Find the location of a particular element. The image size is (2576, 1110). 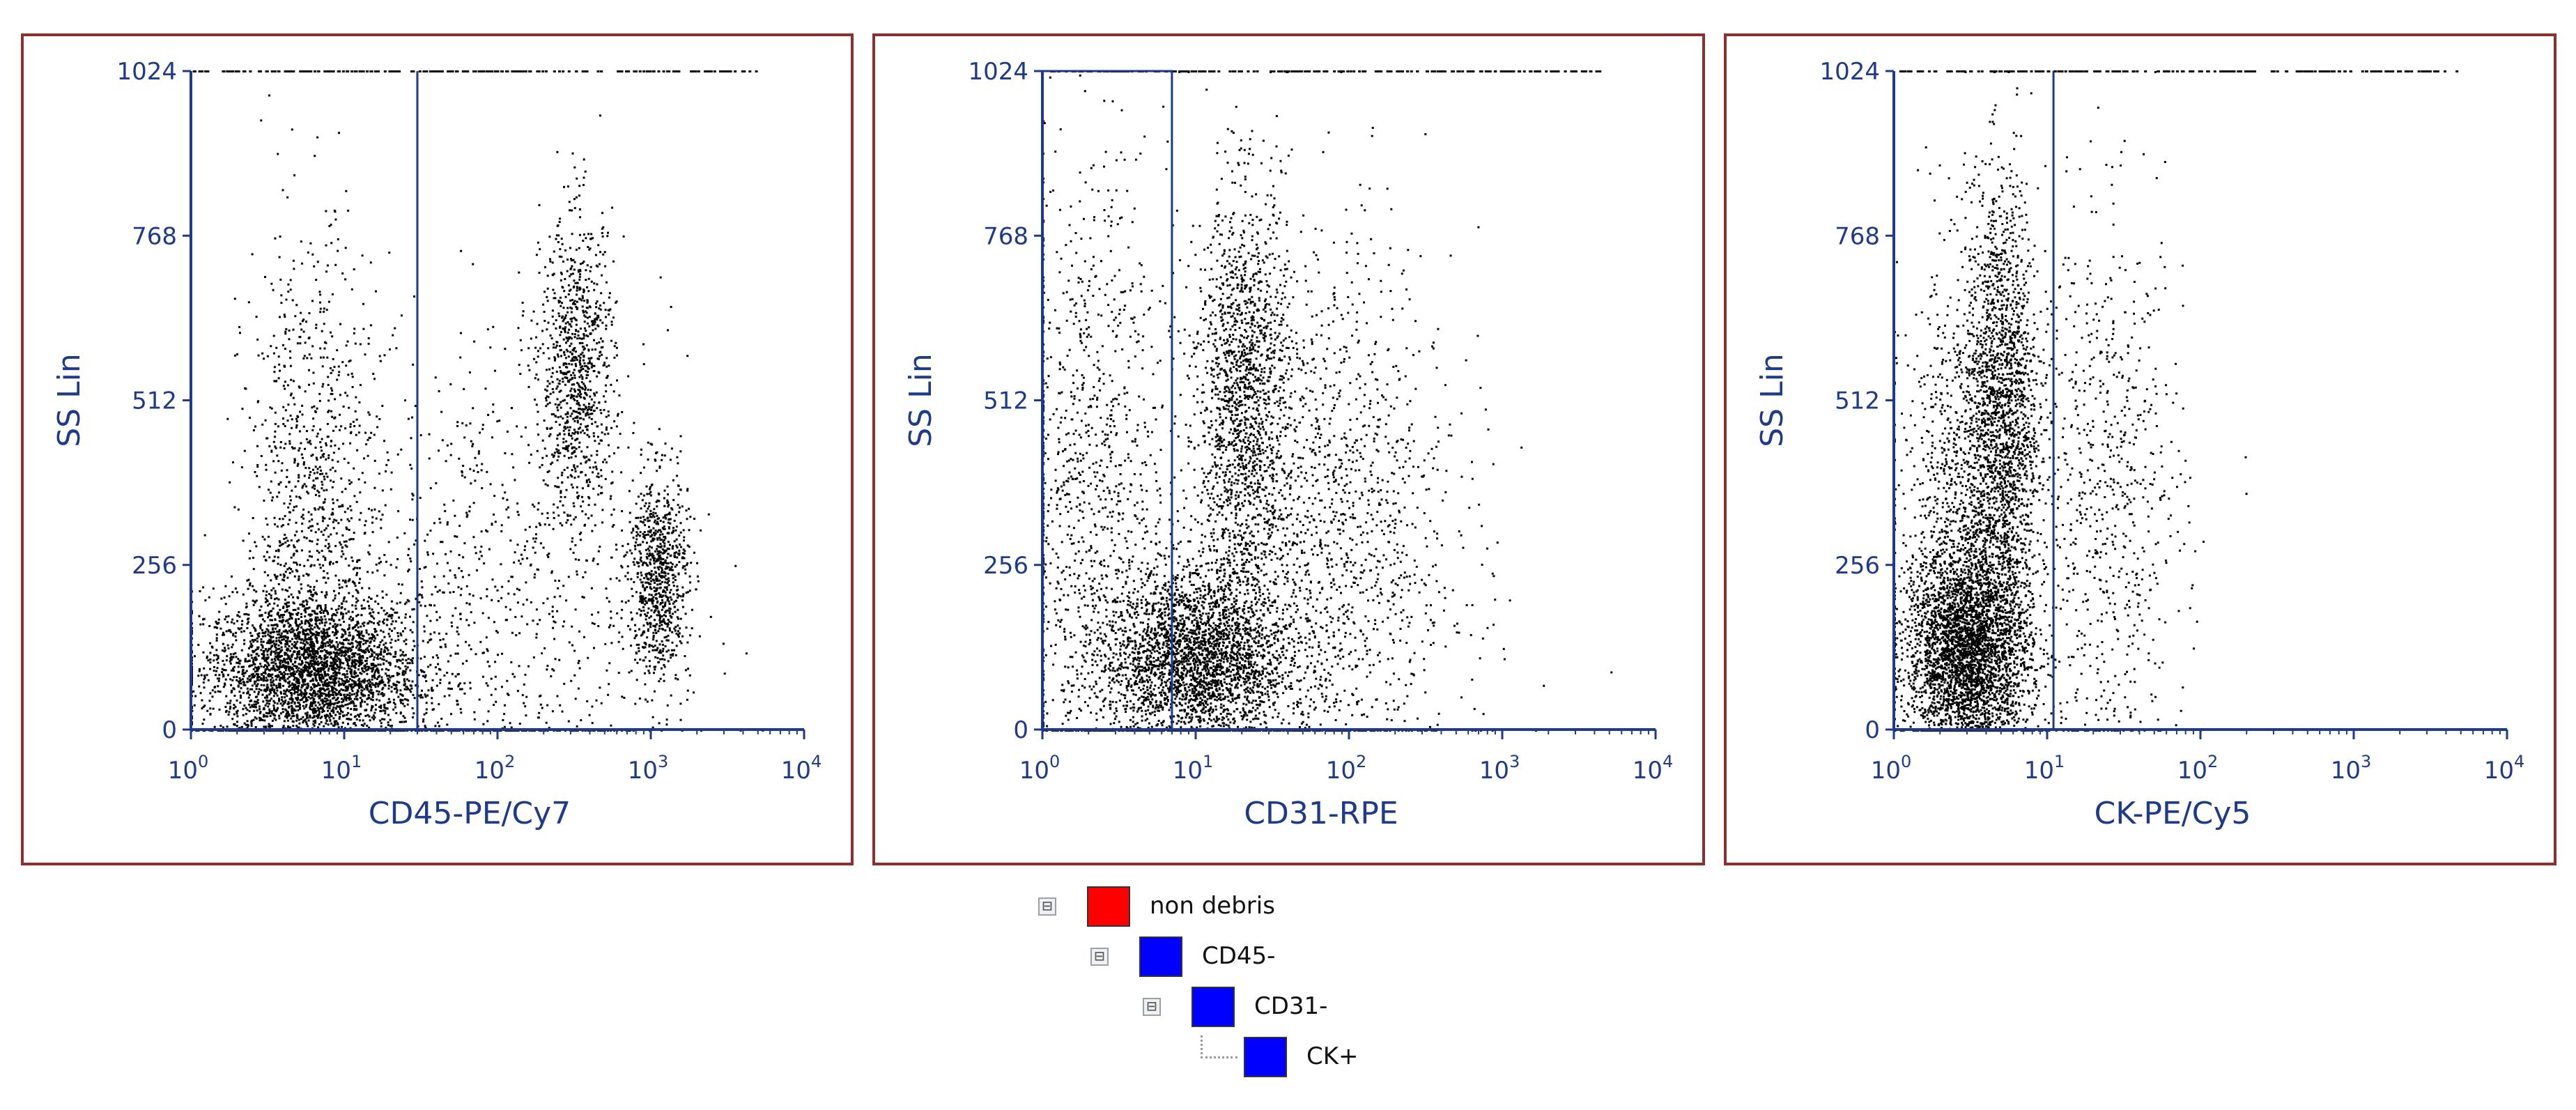

x-axis-title: CD31-RPE is located at coordinates (1321, 814).